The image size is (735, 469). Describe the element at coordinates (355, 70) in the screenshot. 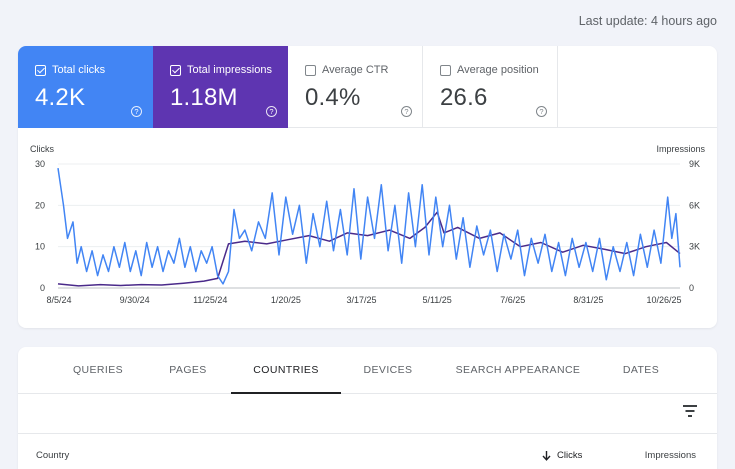

I see `metric-label: Average CTR` at that location.